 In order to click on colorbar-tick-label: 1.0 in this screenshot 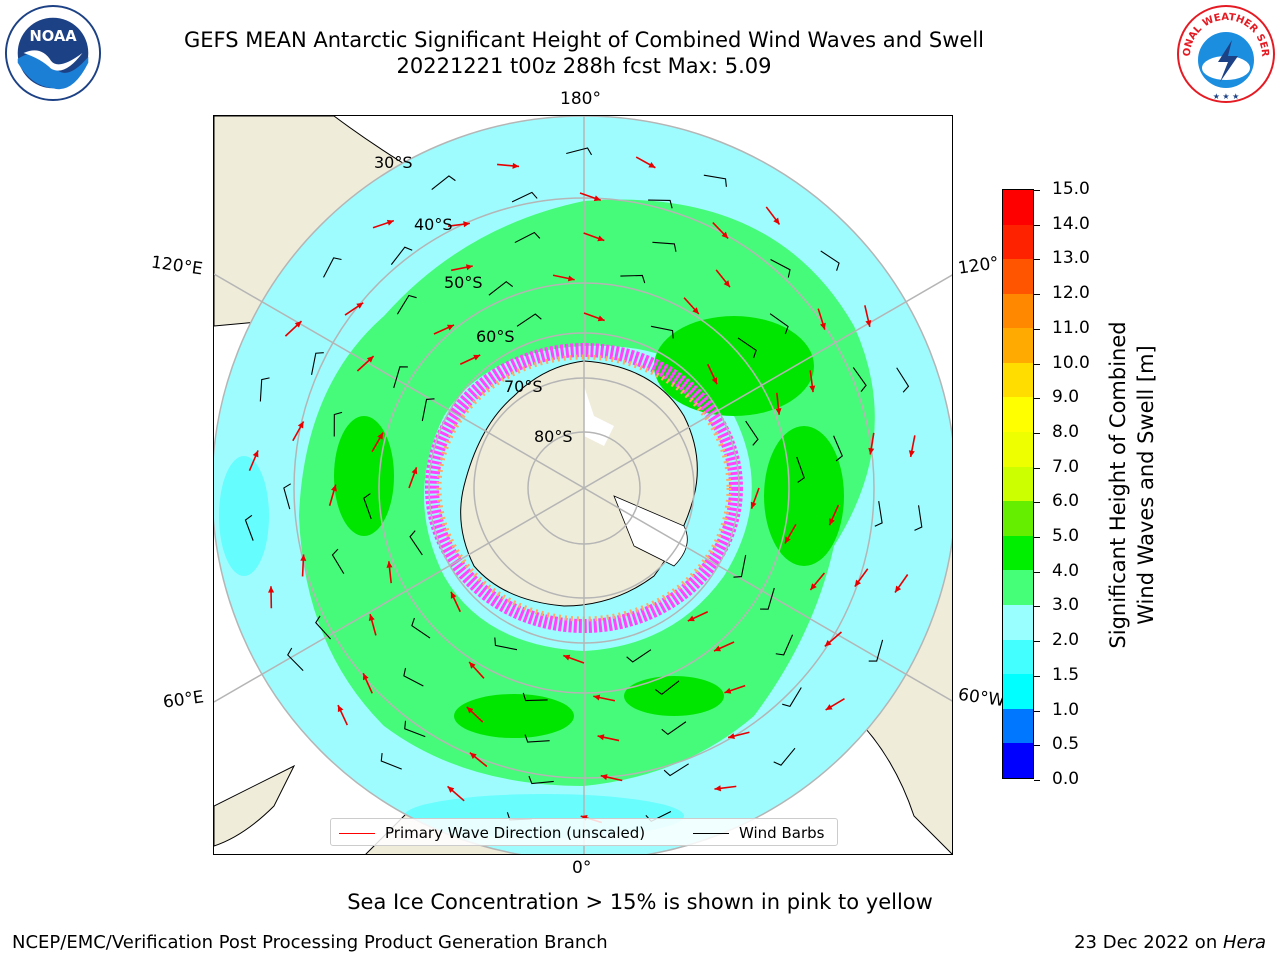, I will do `click(1066, 709)`.